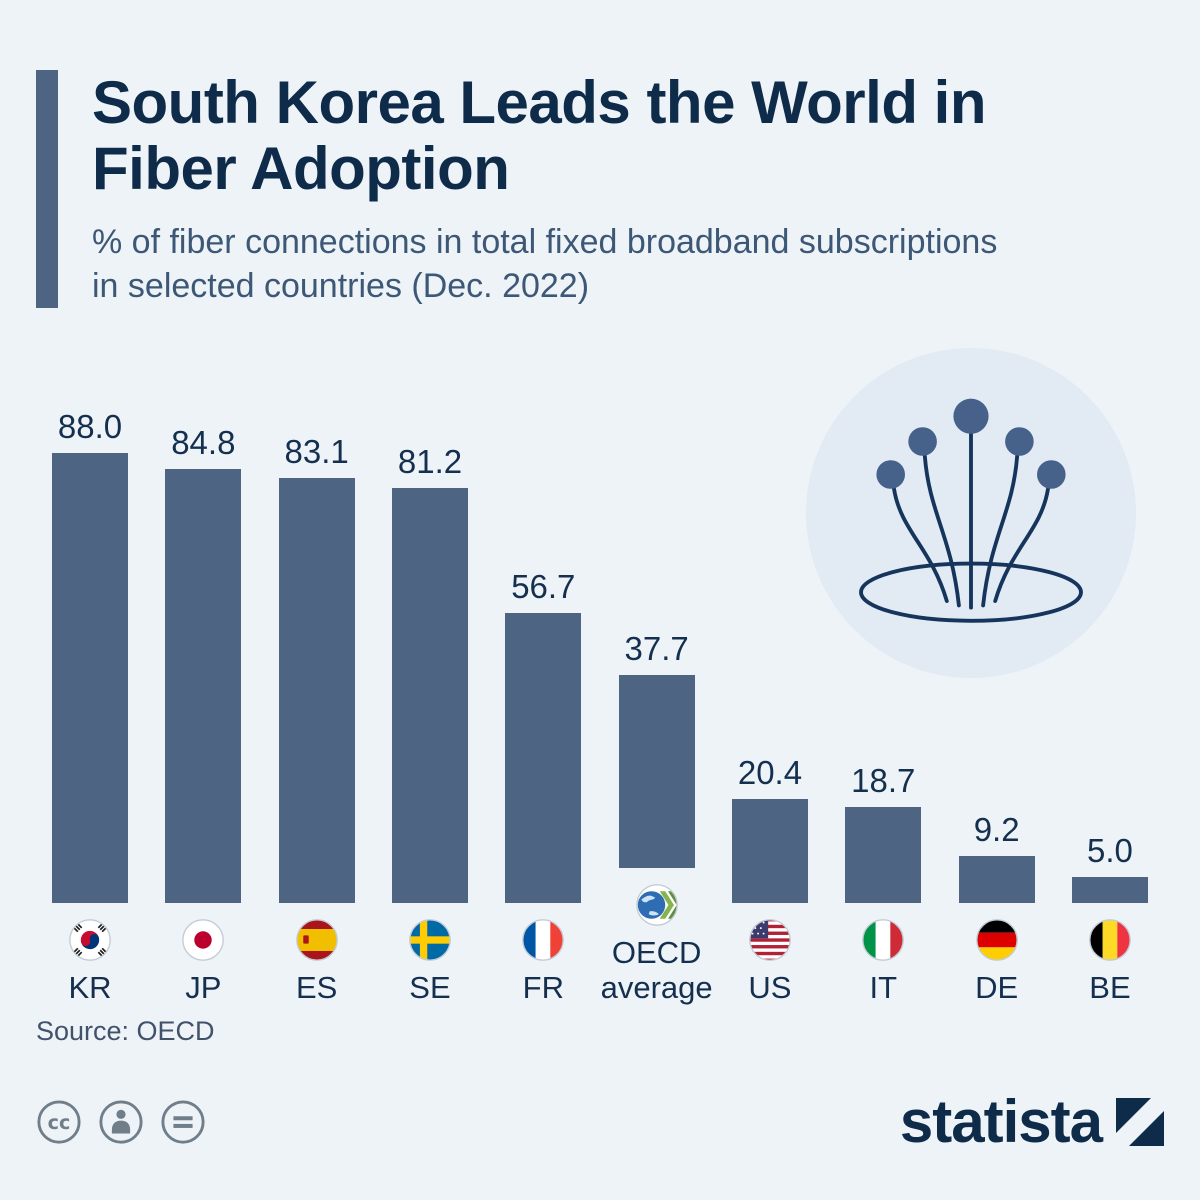 Image resolution: width=1200 pixels, height=1200 pixels. I want to click on bar-category-label: OECD average, so click(656, 970).